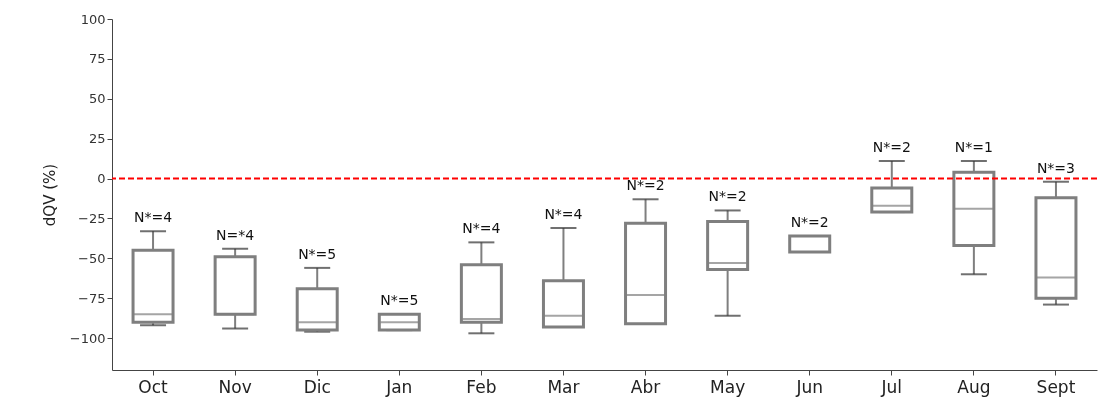 The height and width of the screenshot is (407, 1106). Describe the element at coordinates (153, 386) in the screenshot. I see `x-tick-label: Oct` at that location.